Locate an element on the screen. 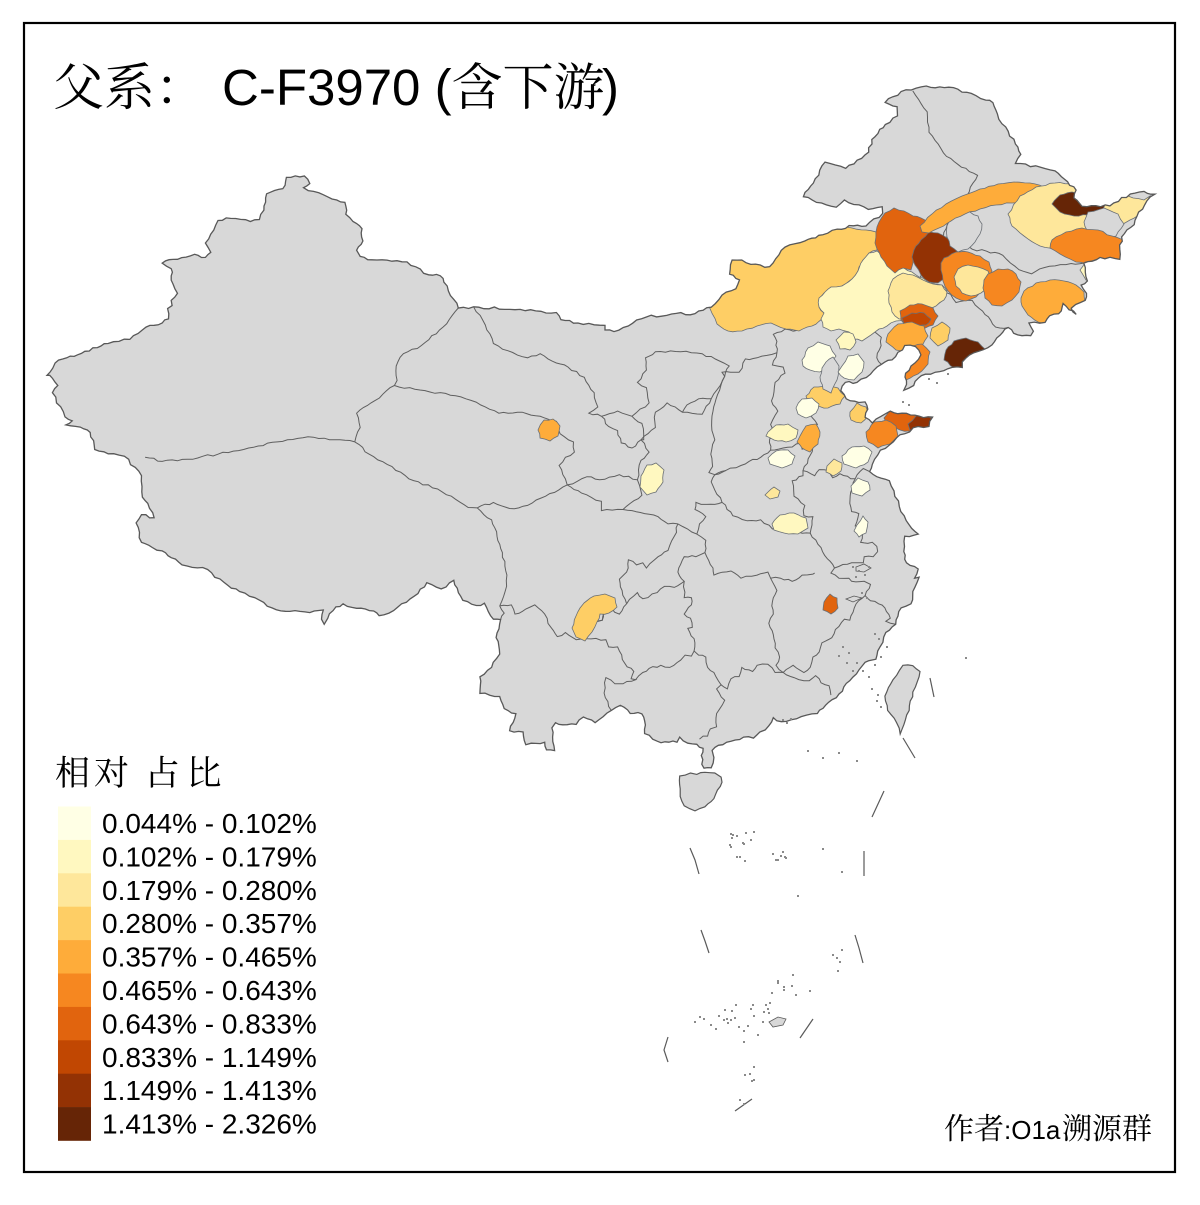  svg-text: 1.413% - 2.326% is located at coordinates (209, 1124).